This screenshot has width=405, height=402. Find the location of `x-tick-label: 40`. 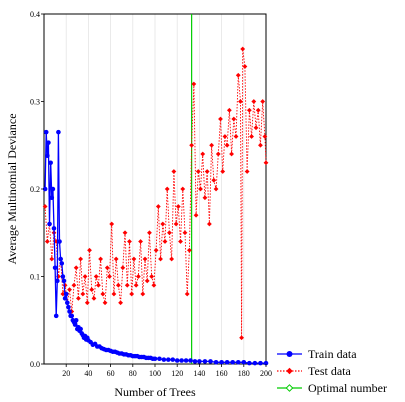

x-tick-label: 40 is located at coordinates (88, 373).